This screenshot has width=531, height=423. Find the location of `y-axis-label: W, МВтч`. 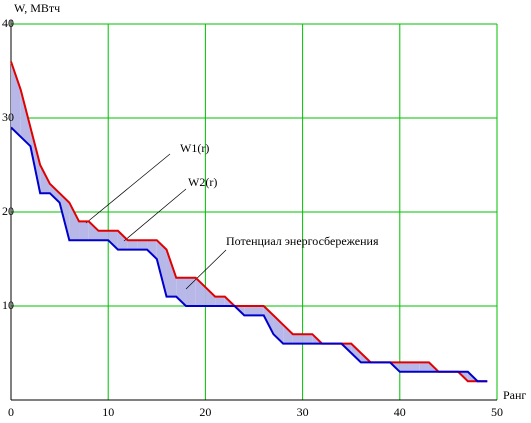

y-axis-label: W, МВтч is located at coordinates (37, 8).